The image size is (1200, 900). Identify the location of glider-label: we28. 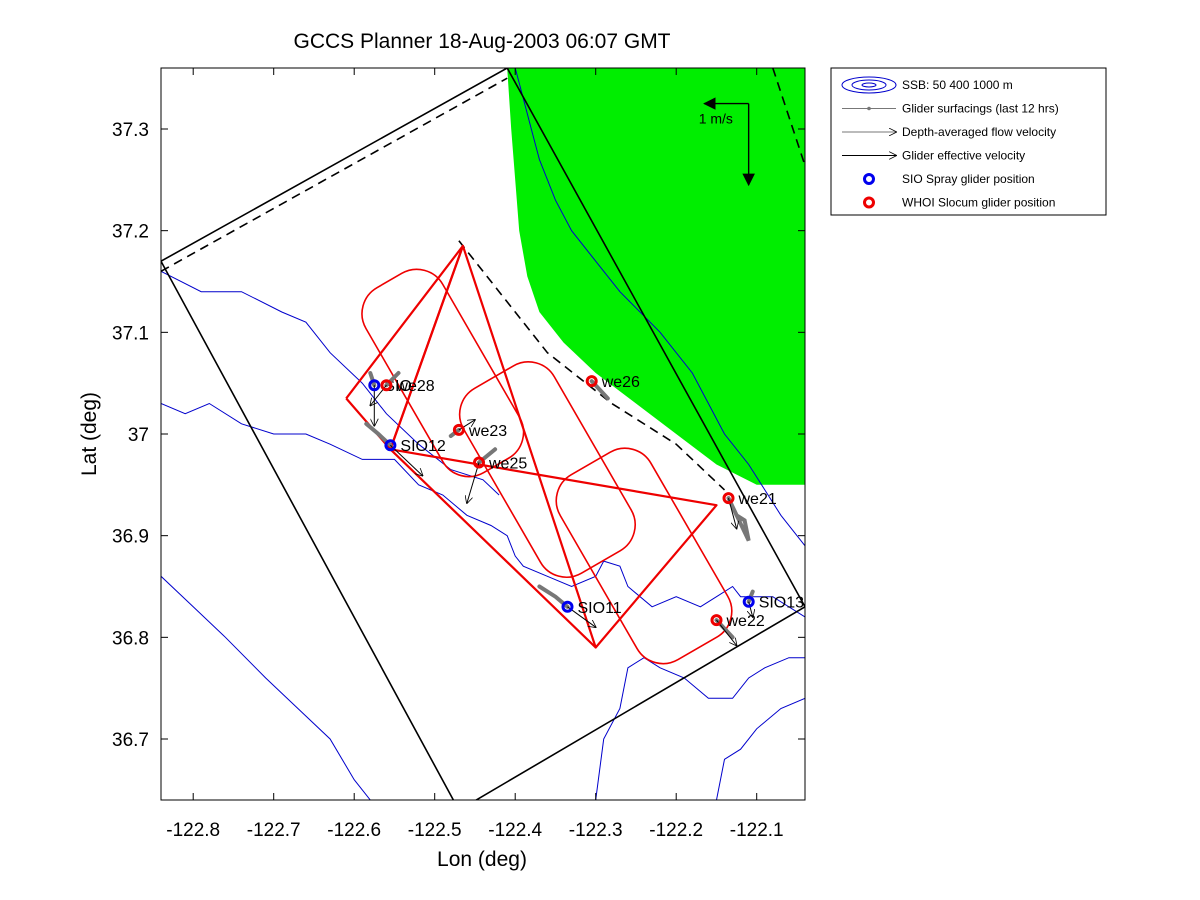
(414, 386).